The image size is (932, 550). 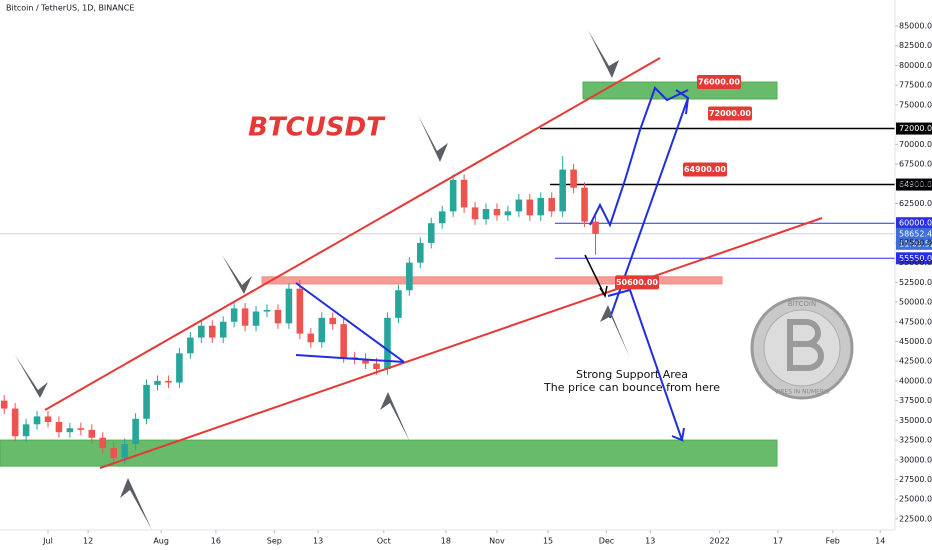 I want to click on y-tick-label: 45000.00, so click(x=915, y=341).